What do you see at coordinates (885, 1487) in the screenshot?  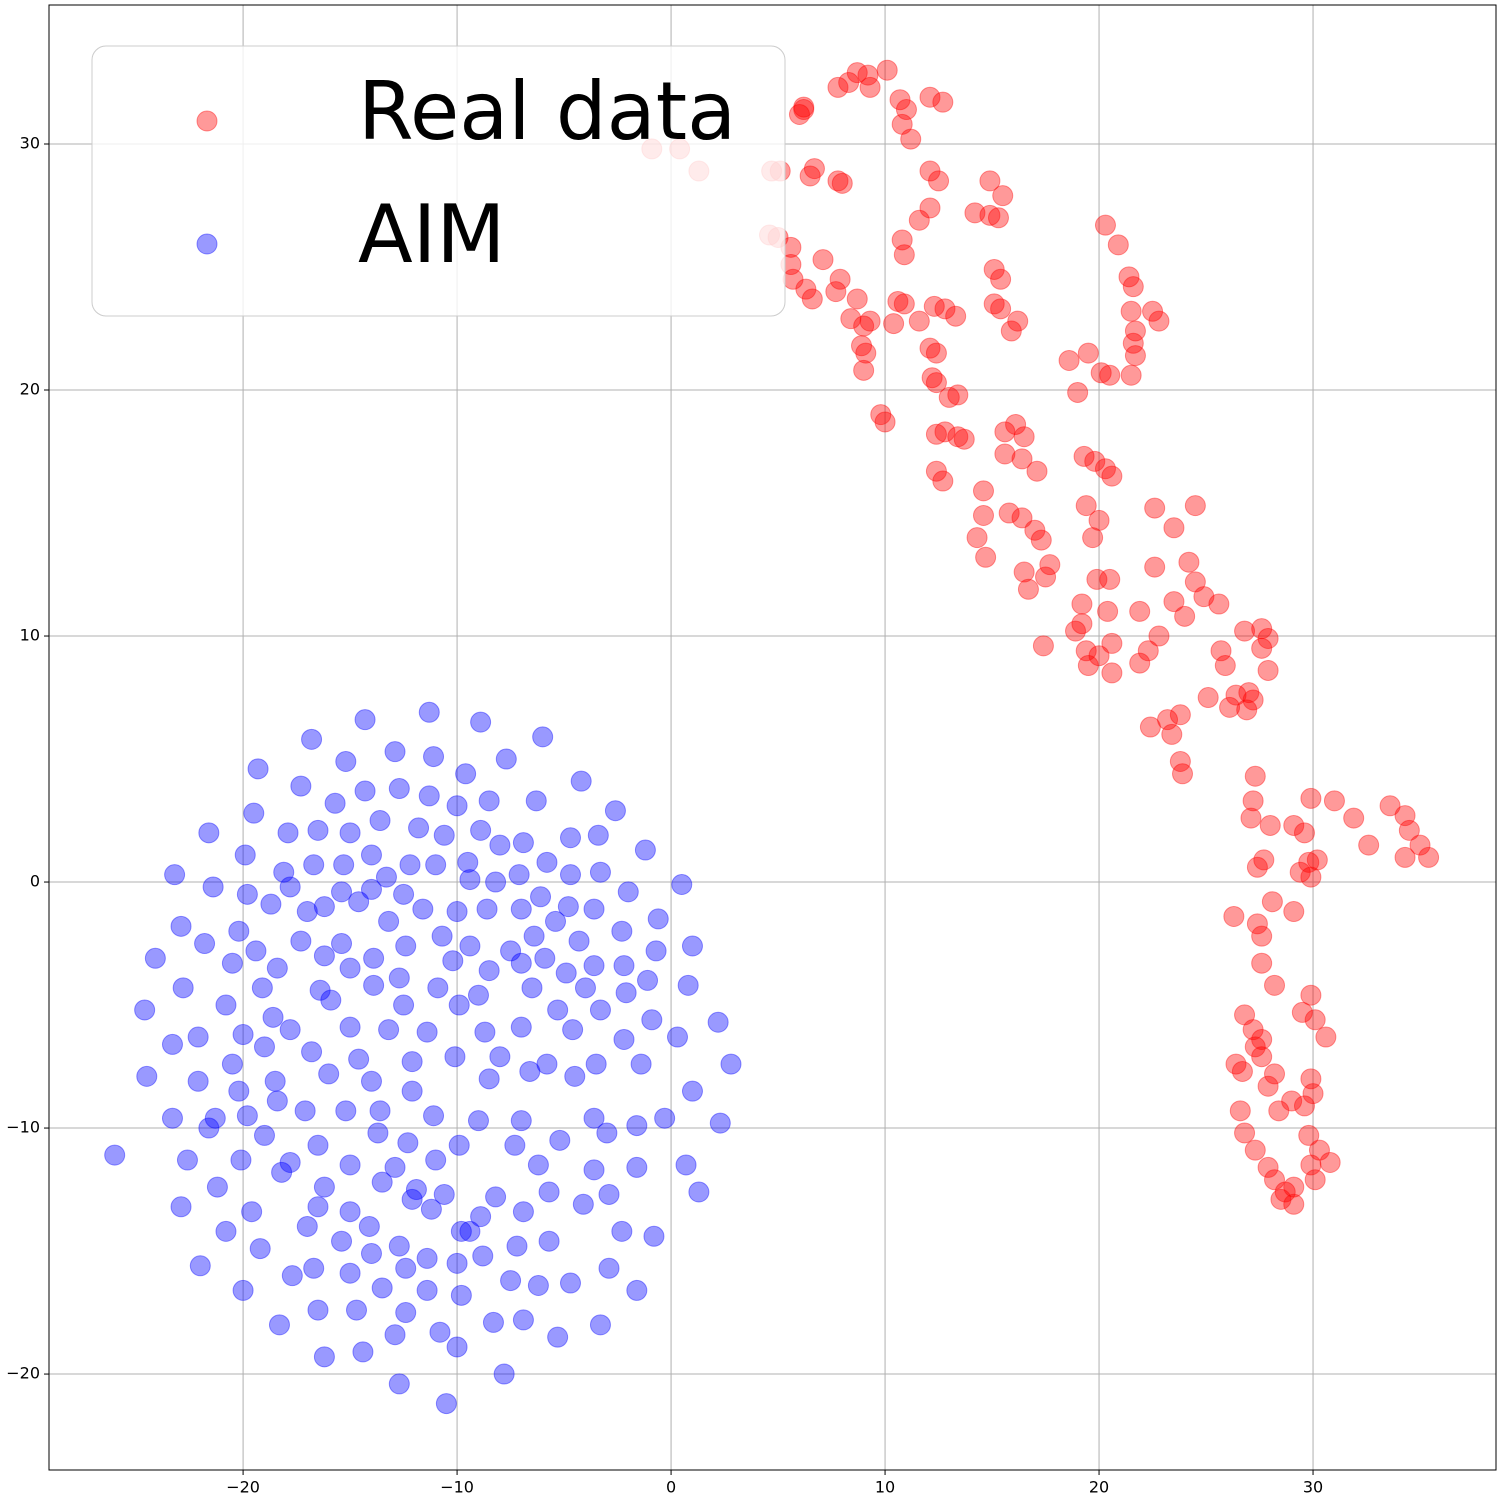 I see `x-tick-label: 10` at bounding box center [885, 1487].